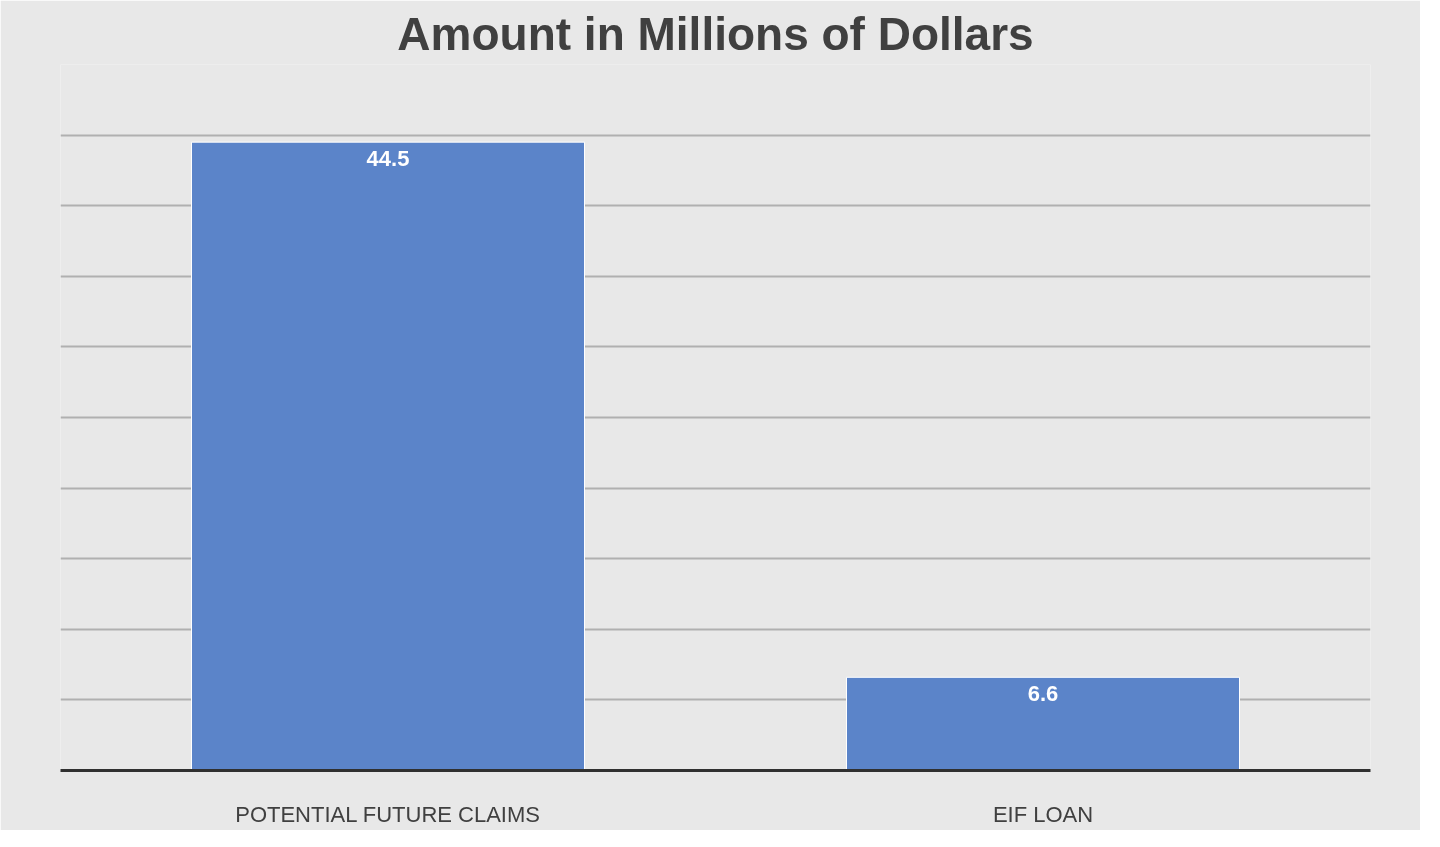 This screenshot has width=1440, height=847. What do you see at coordinates (1043, 693) in the screenshot?
I see `data-label: 6.6` at bounding box center [1043, 693].